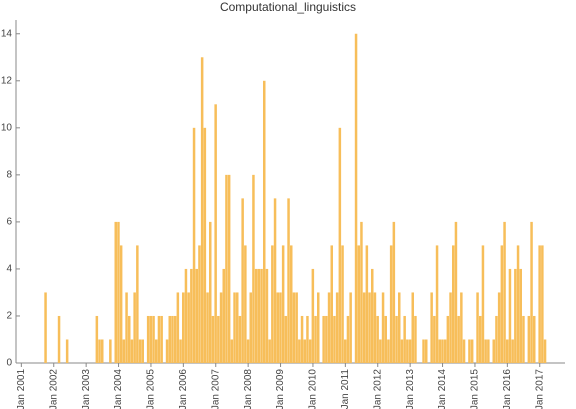  Describe the element at coordinates (280, 389) in the screenshot. I see `x-tick-label: Jan 2009` at that location.